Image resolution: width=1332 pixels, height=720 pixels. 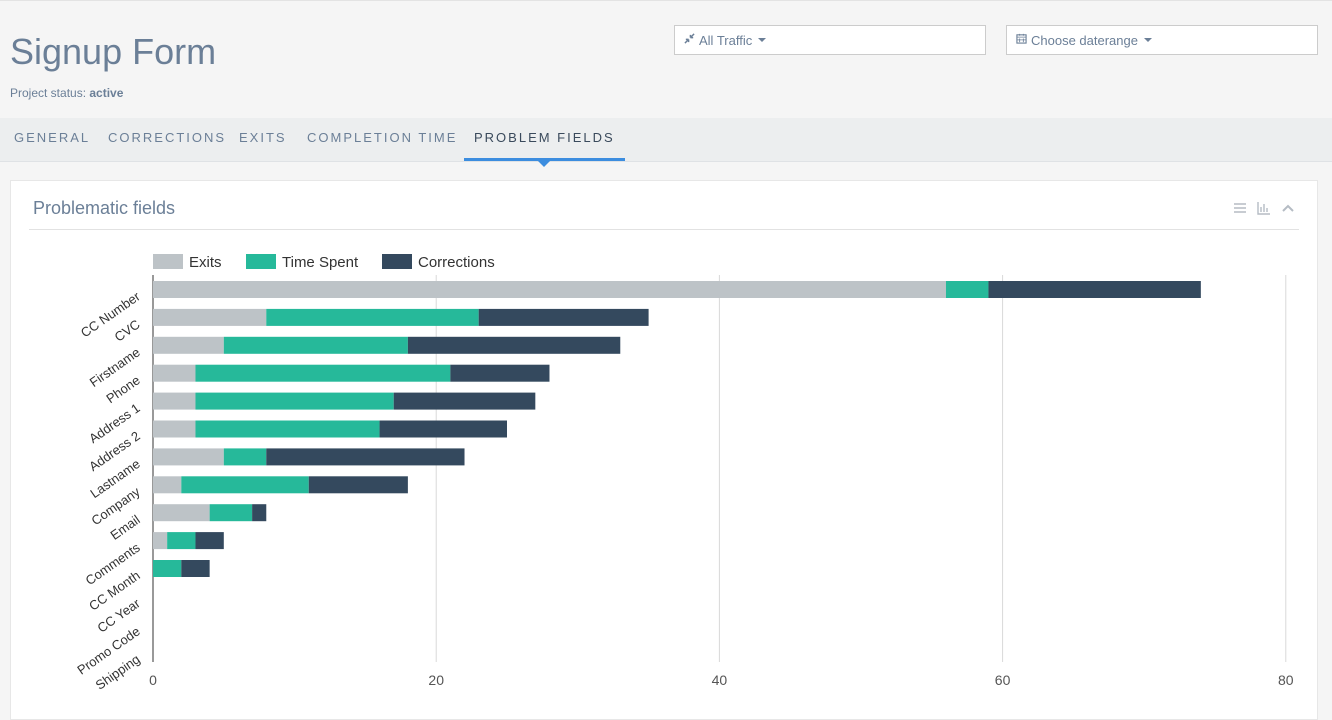 What do you see at coordinates (205, 262) in the screenshot?
I see `legend-label: Exits` at bounding box center [205, 262].